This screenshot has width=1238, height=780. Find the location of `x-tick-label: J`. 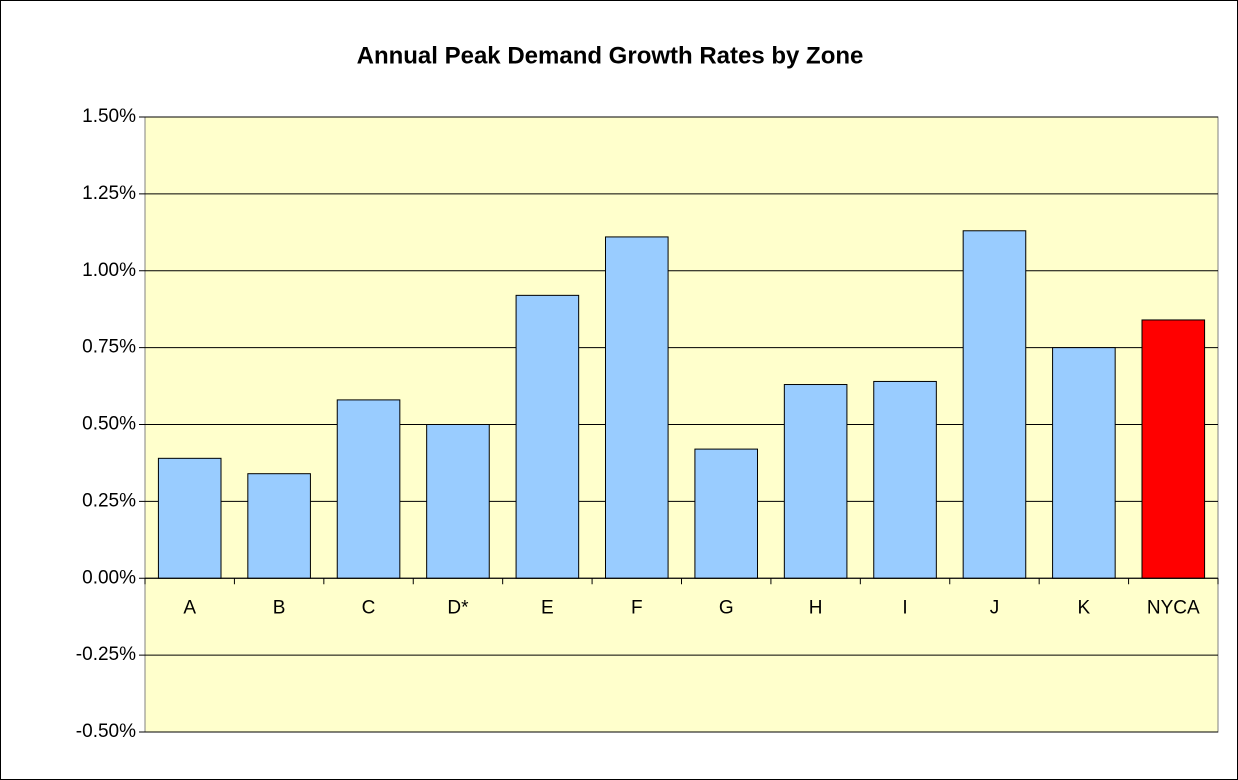

x-tick-label: J is located at coordinates (995, 607).